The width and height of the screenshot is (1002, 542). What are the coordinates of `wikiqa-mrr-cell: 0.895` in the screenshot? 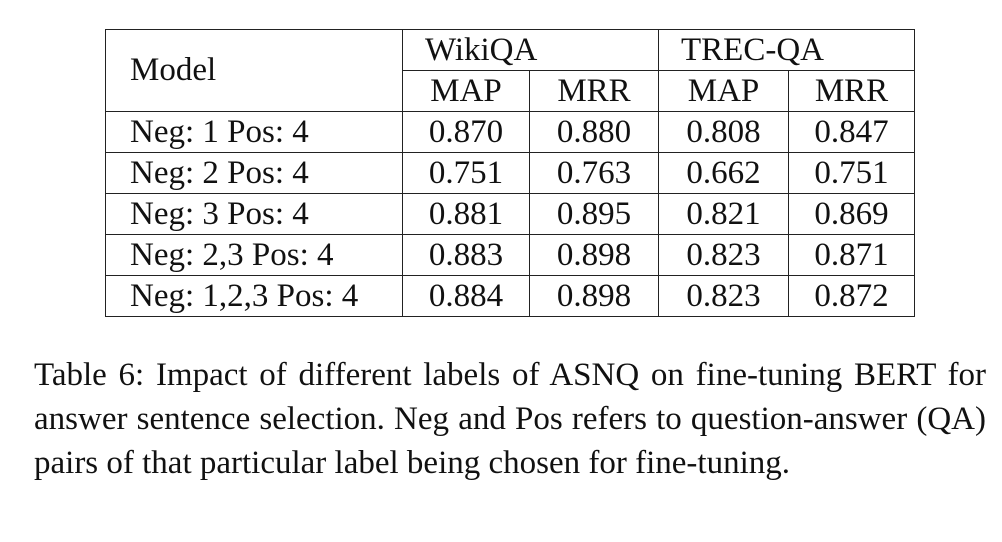 It's located at (594, 214).